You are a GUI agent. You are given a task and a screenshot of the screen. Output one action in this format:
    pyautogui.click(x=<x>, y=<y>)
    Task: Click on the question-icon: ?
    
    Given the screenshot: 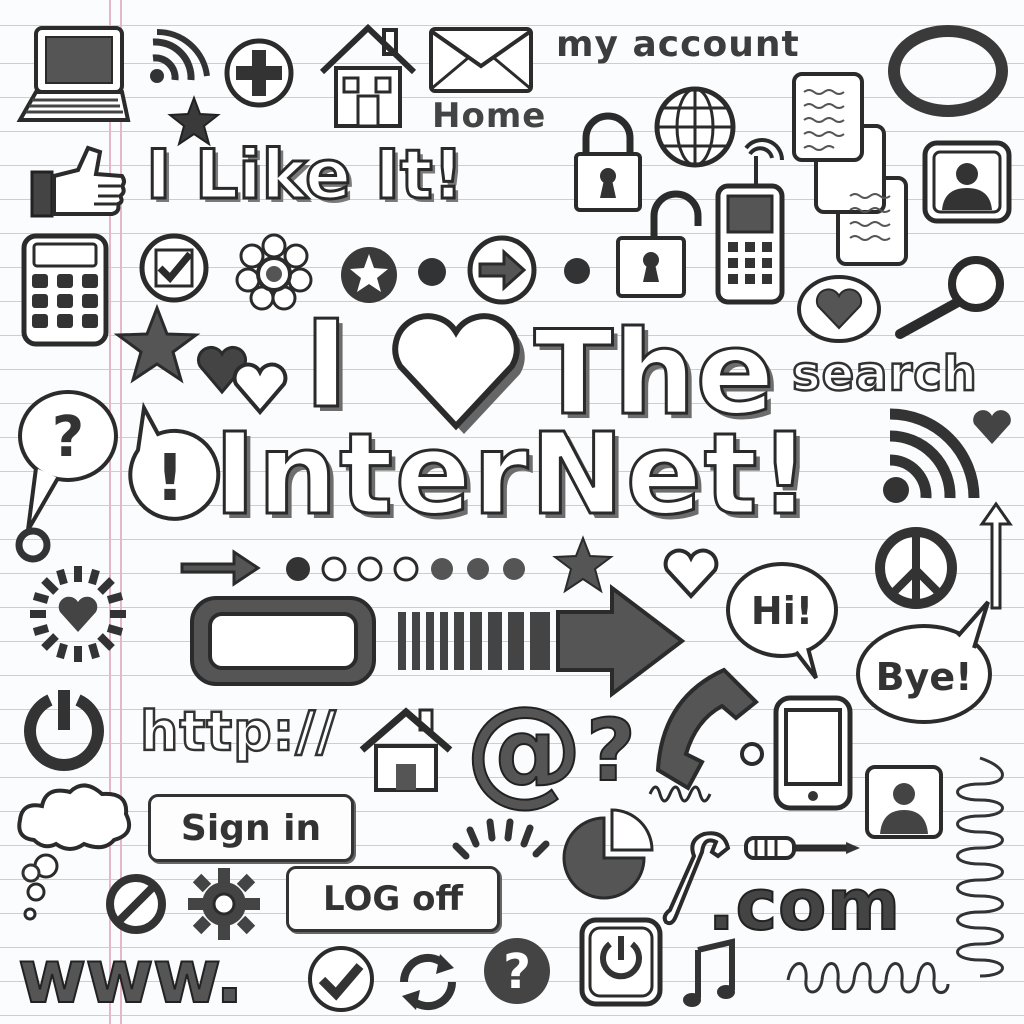 What is the action you would take?
    pyautogui.click(x=611, y=751)
    